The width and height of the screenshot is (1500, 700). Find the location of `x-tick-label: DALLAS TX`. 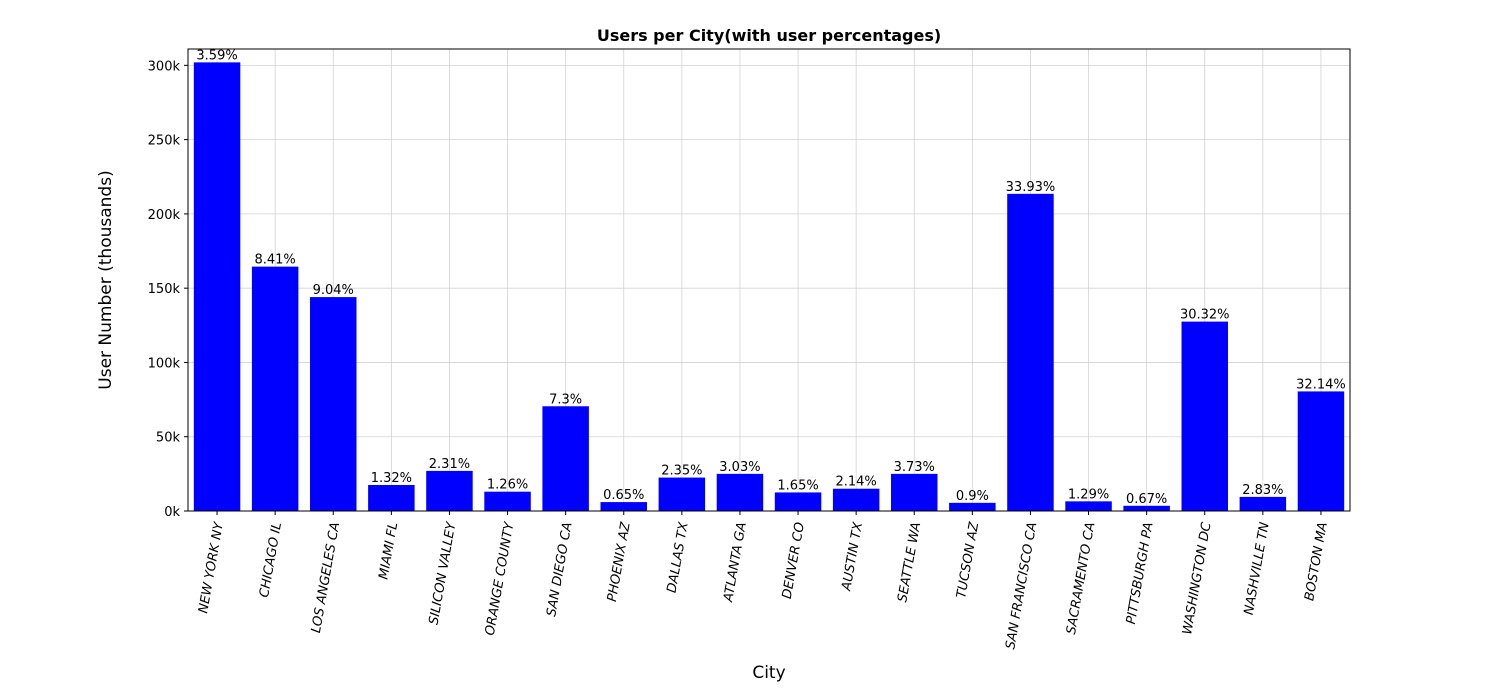

x-tick-label: DALLAS TX is located at coordinates (678, 557).